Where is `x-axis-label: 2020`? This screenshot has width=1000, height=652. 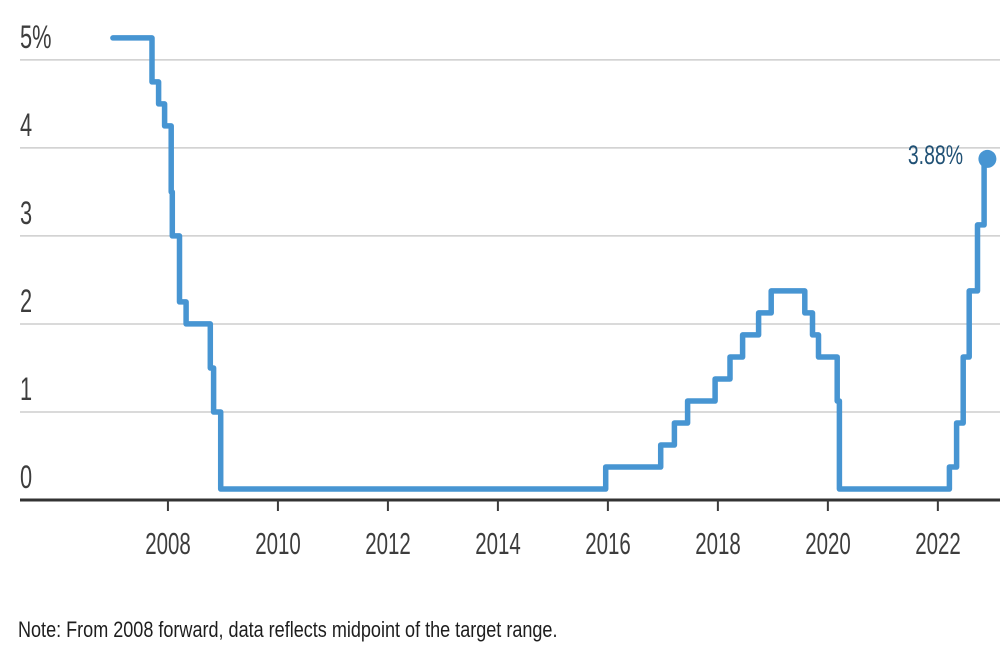
x-axis-label: 2020 is located at coordinates (828, 543).